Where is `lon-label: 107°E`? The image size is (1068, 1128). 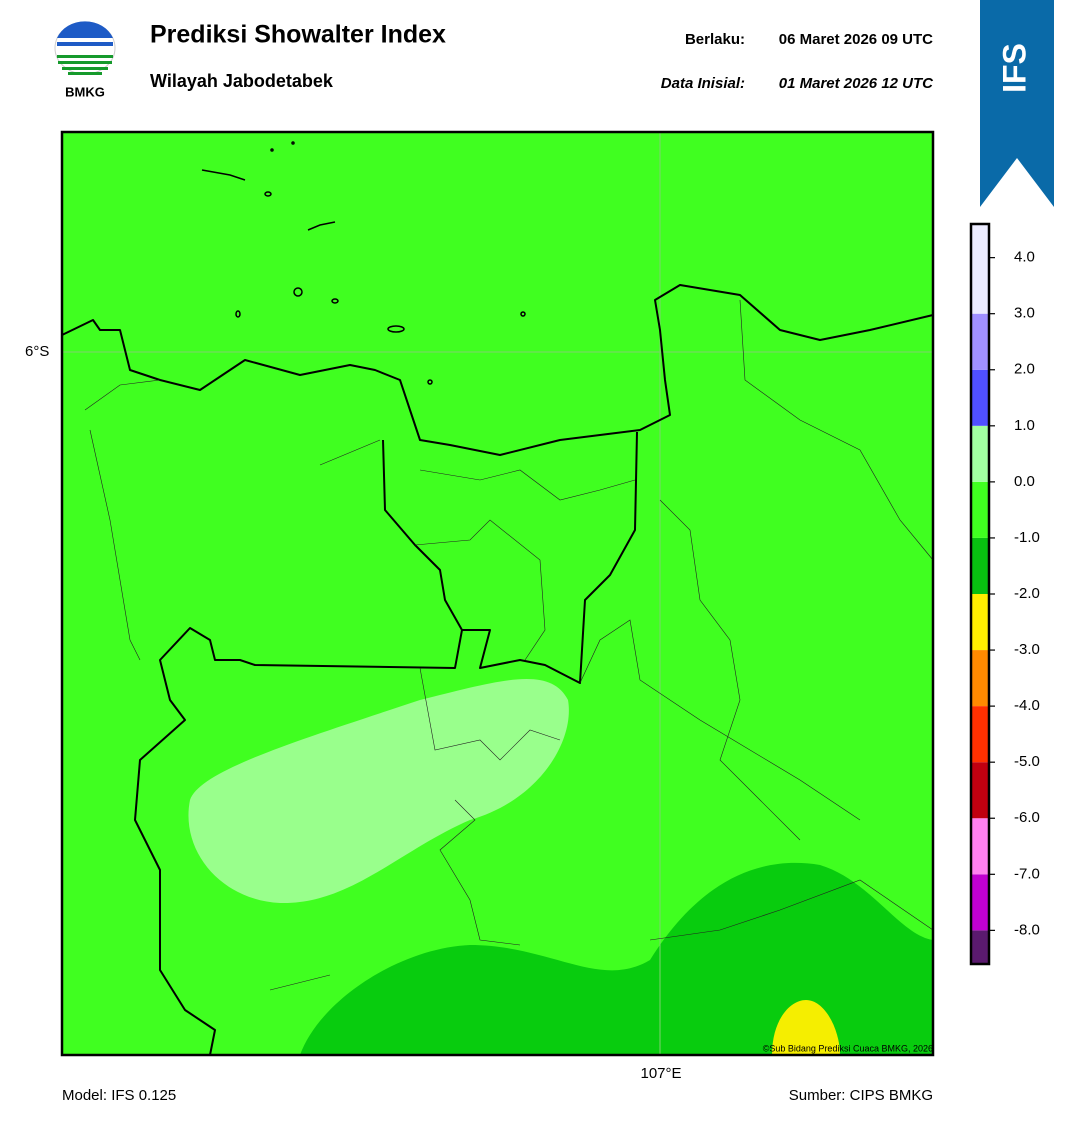
lon-label: 107°E is located at coordinates (660, 1073).